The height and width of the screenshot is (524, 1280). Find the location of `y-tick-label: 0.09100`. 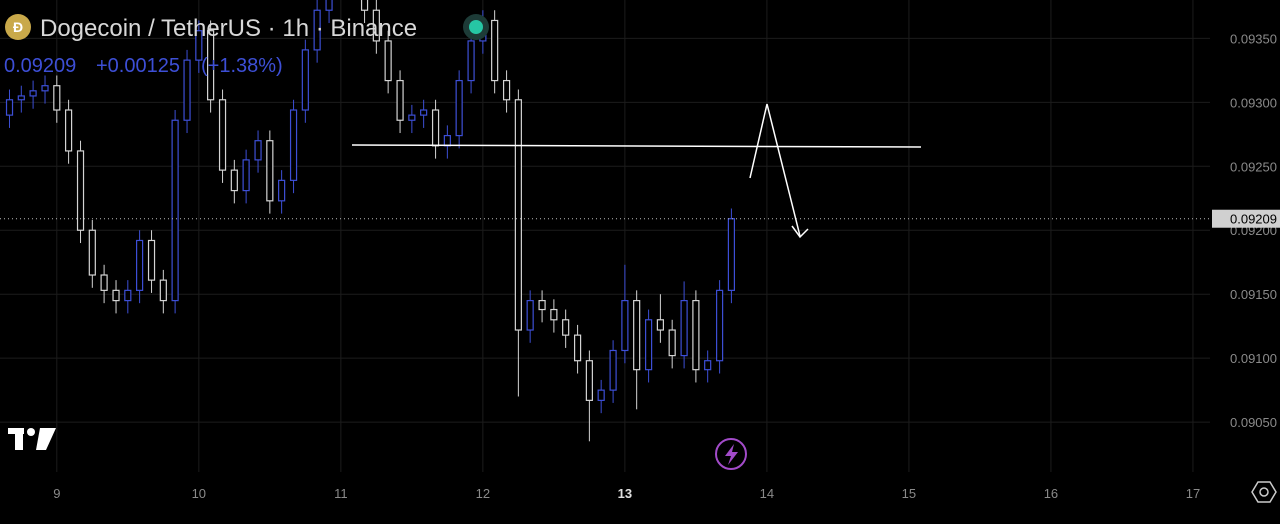

y-tick-label: 0.09100 is located at coordinates (1253, 358).